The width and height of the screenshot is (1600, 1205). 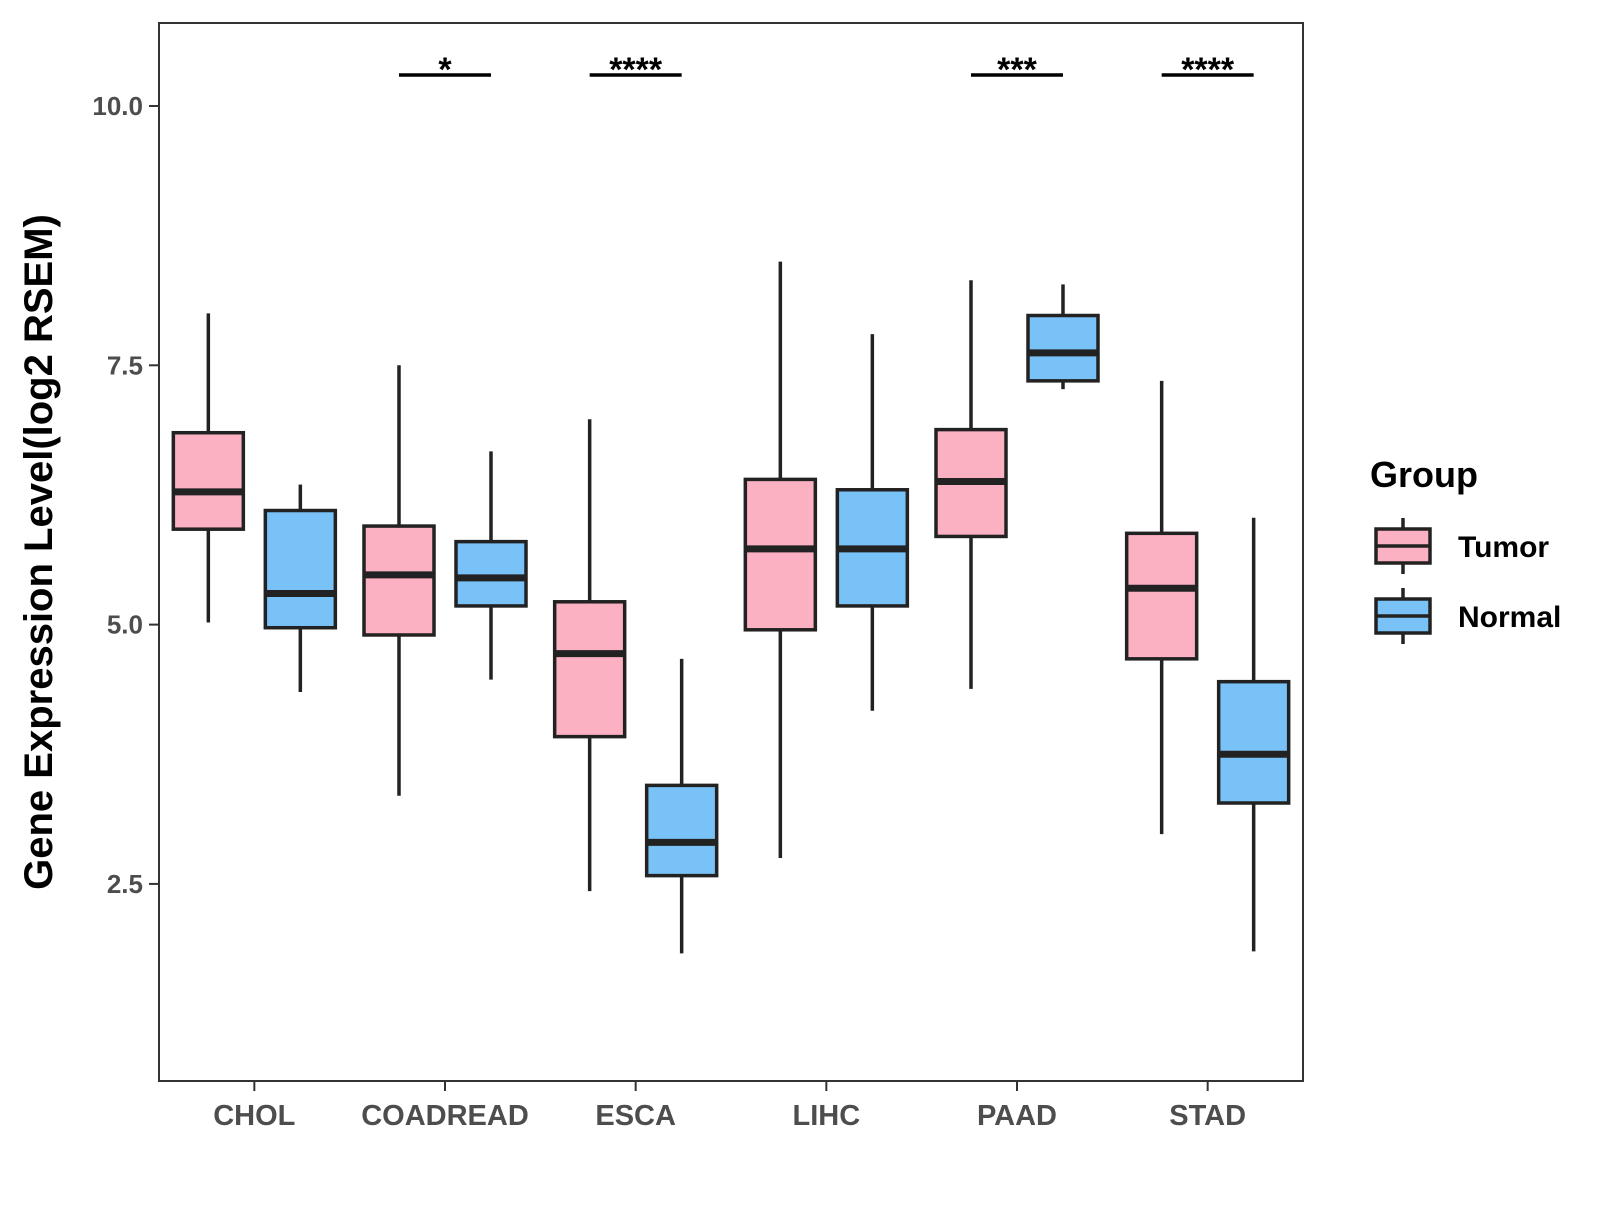 What do you see at coordinates (125, 884) in the screenshot?
I see `y-tick-label: 2.5` at bounding box center [125, 884].